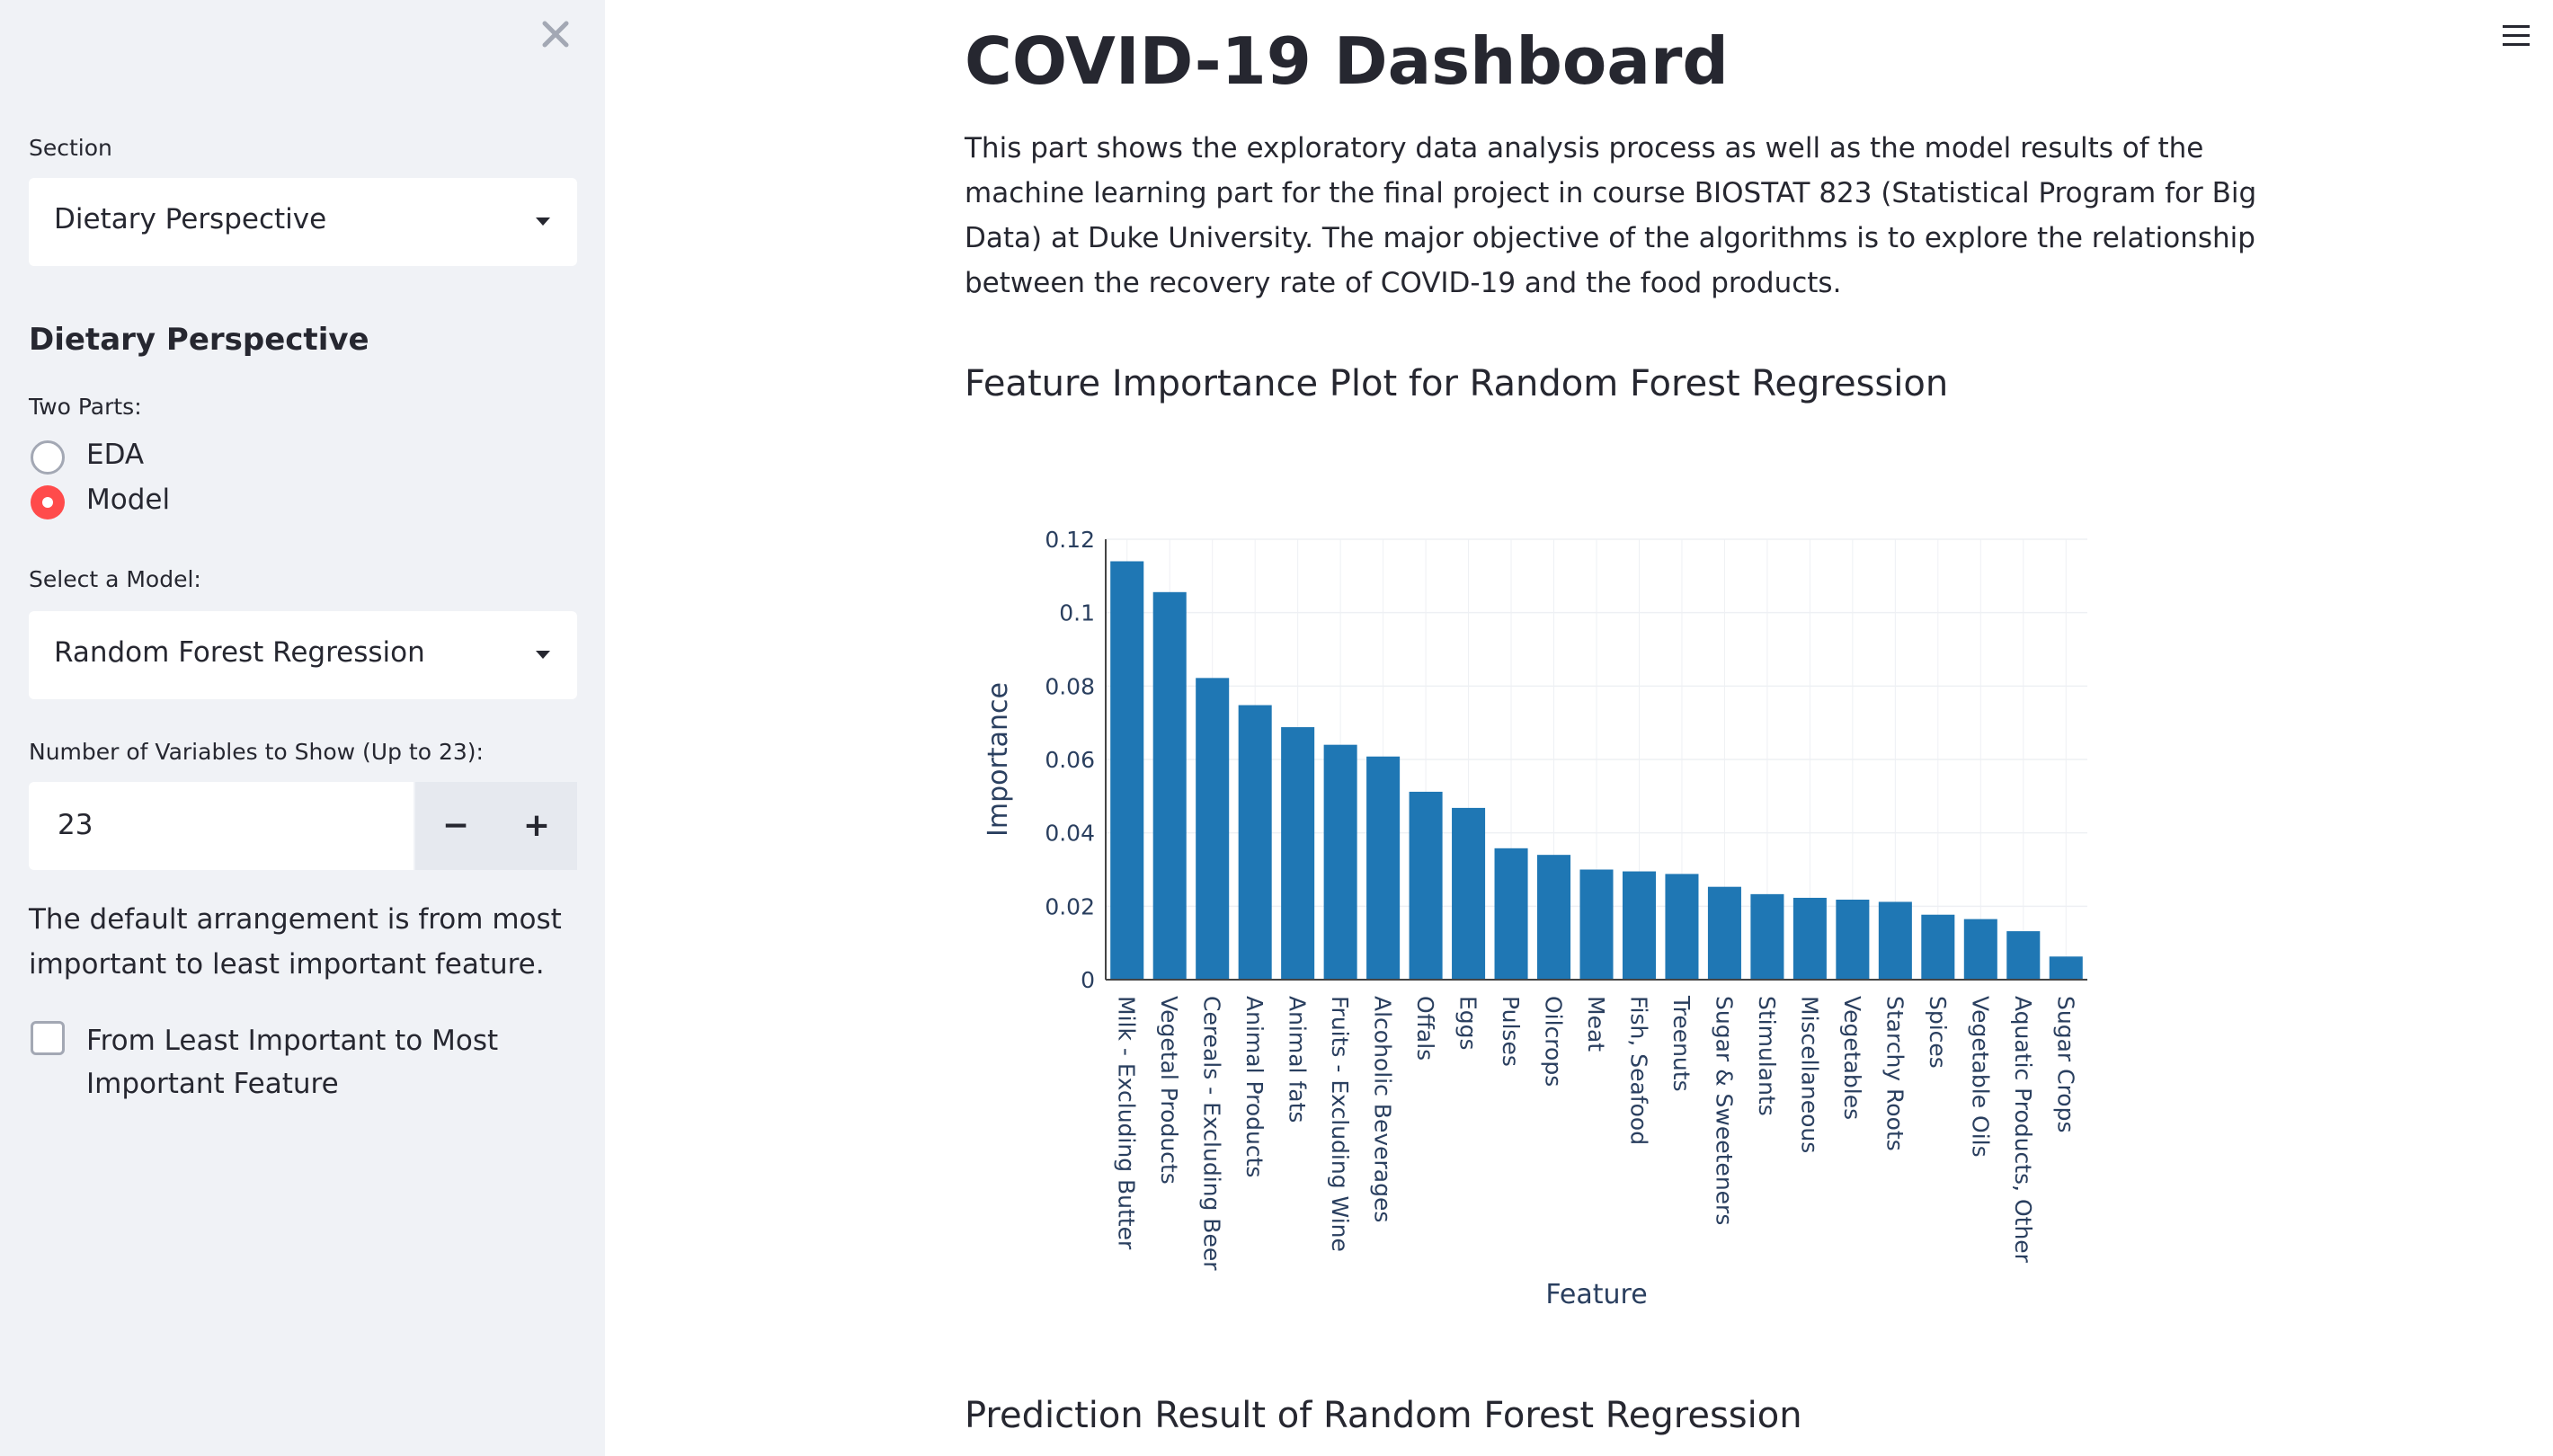 The width and height of the screenshot is (2553, 1456). What do you see at coordinates (1895, 1074) in the screenshot?
I see `x-tick-label: Starchy Roots` at bounding box center [1895, 1074].